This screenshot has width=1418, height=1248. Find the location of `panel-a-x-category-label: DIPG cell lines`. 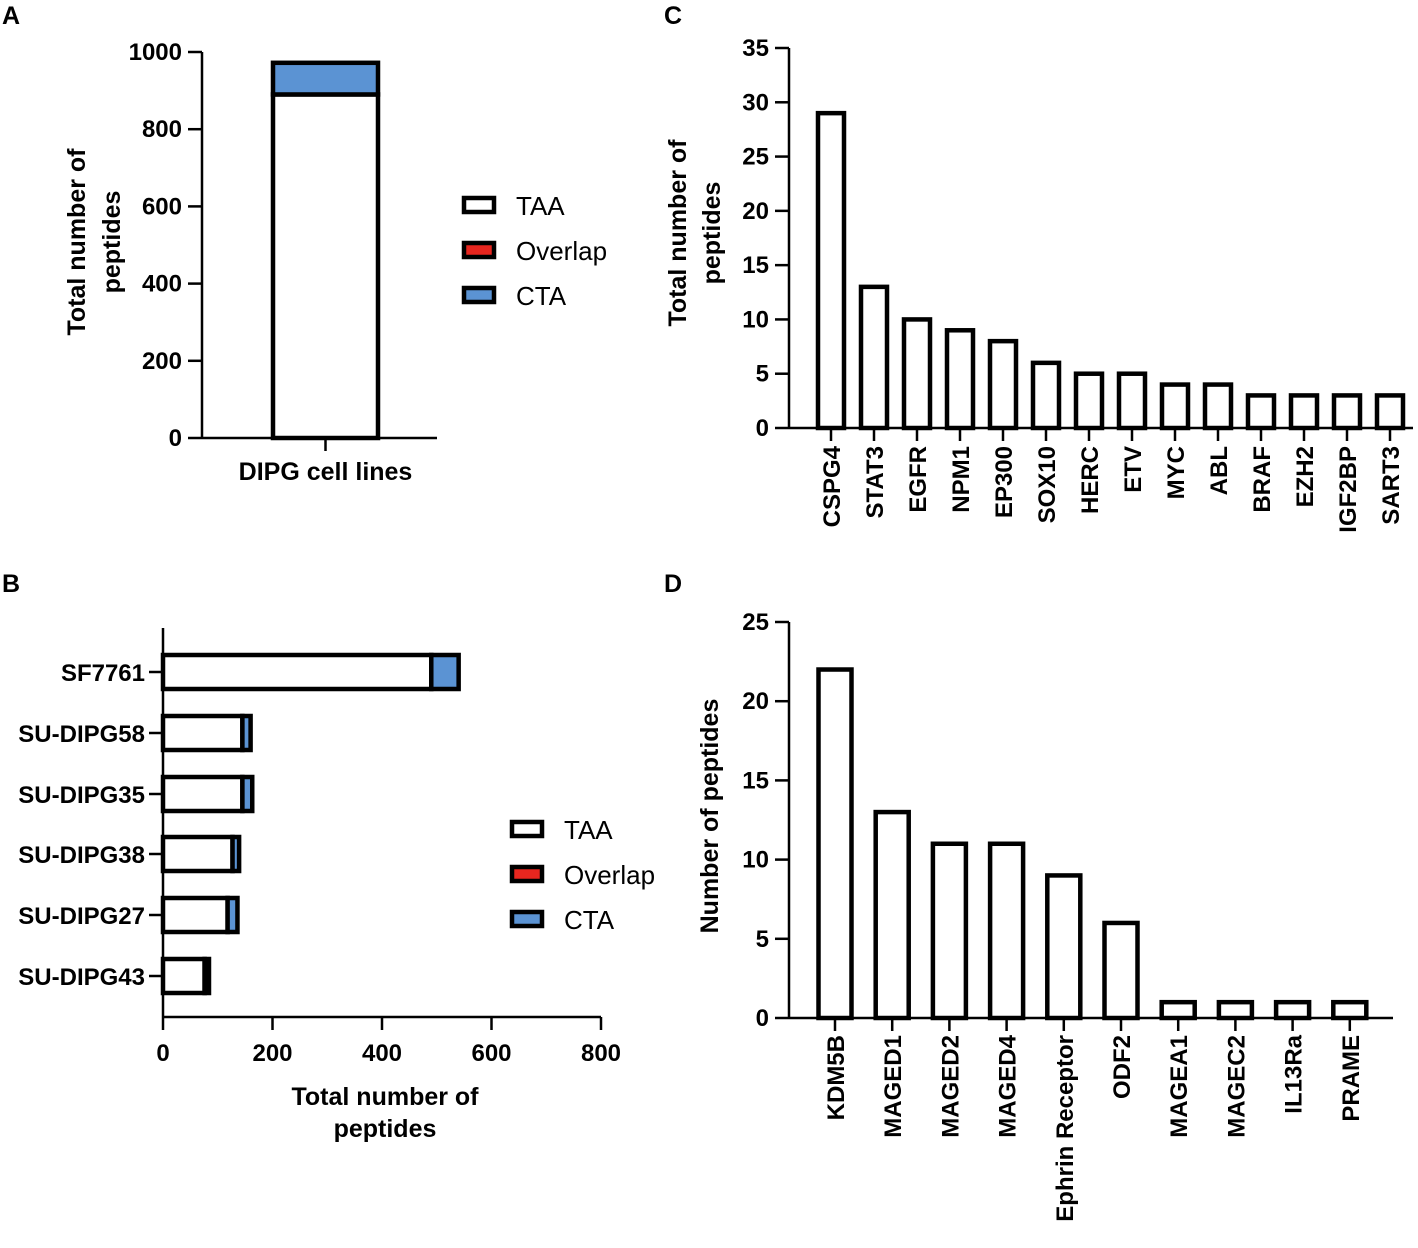

panel-a-x-category-label: DIPG cell lines is located at coordinates (326, 472).